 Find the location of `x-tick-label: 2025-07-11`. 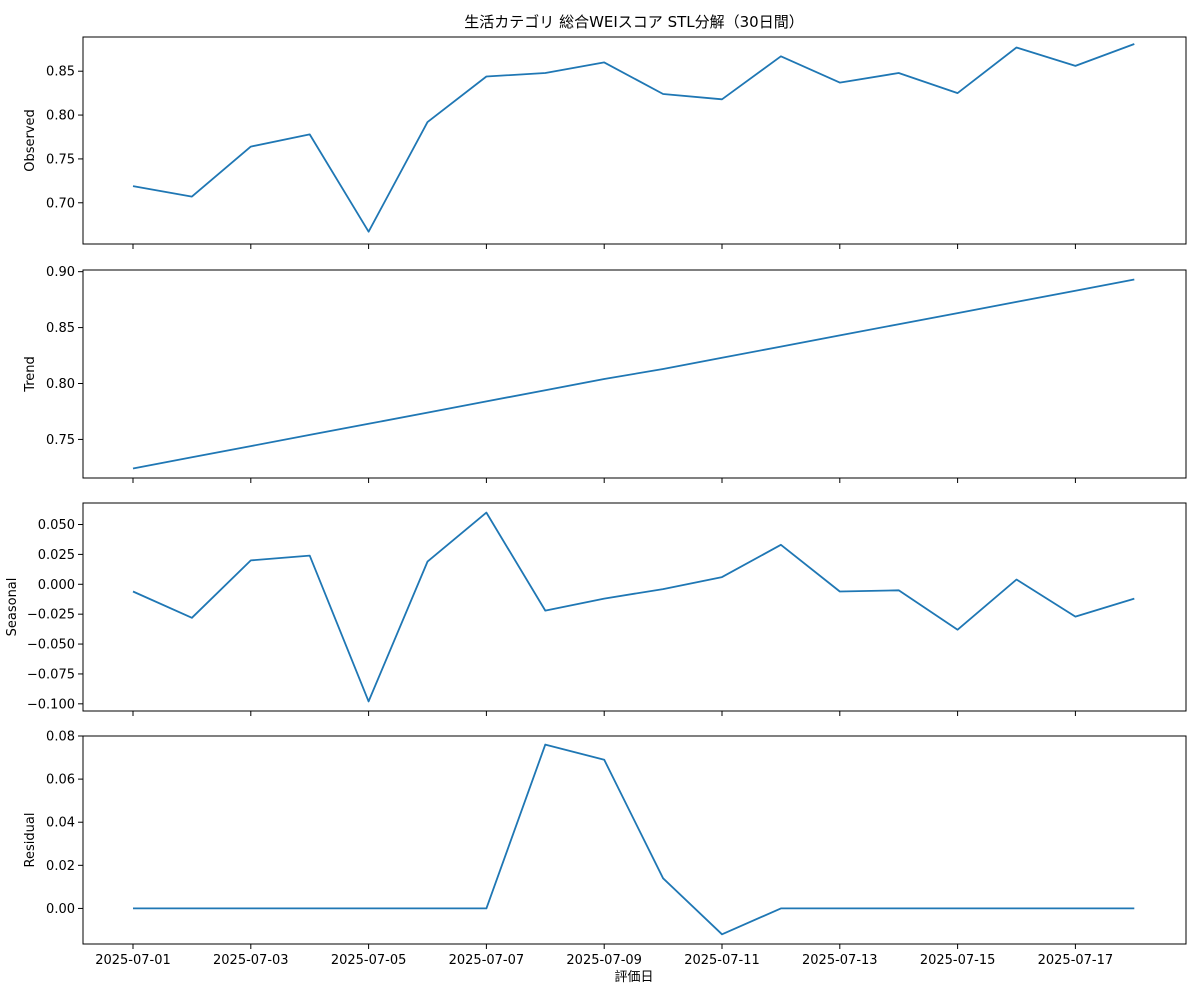

x-tick-label: 2025-07-11 is located at coordinates (722, 960).